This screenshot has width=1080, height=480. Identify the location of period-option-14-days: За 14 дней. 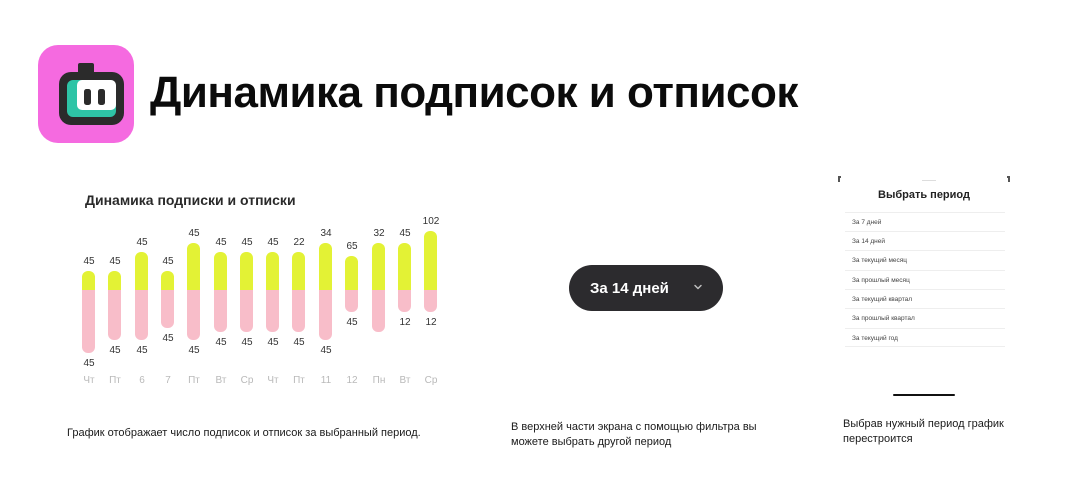
(925, 240).